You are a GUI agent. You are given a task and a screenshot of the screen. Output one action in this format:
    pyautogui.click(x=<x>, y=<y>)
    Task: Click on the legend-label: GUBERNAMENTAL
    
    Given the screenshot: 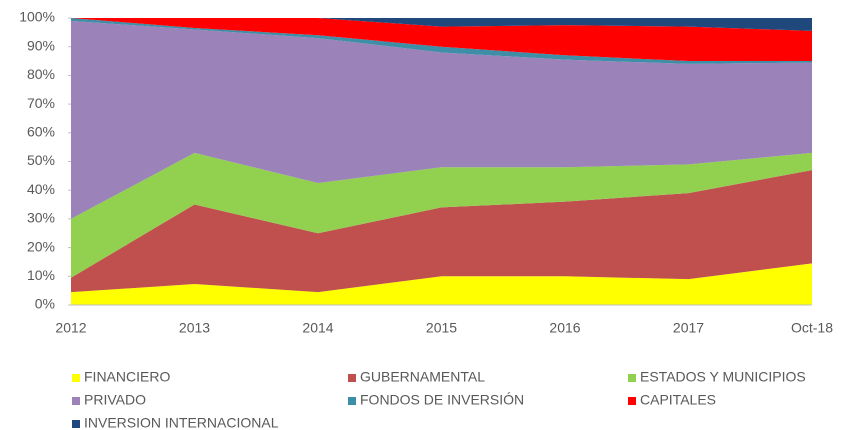 What is the action you would take?
    pyautogui.click(x=422, y=377)
    